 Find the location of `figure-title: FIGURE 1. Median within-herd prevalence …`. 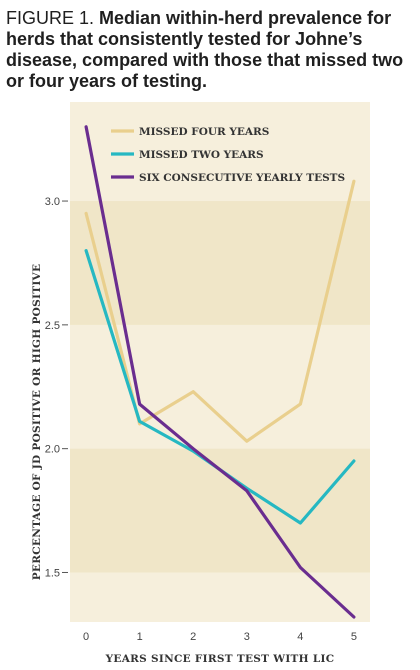

figure-title: FIGURE 1. Median within-herd prevalence … is located at coordinates (211, 50).